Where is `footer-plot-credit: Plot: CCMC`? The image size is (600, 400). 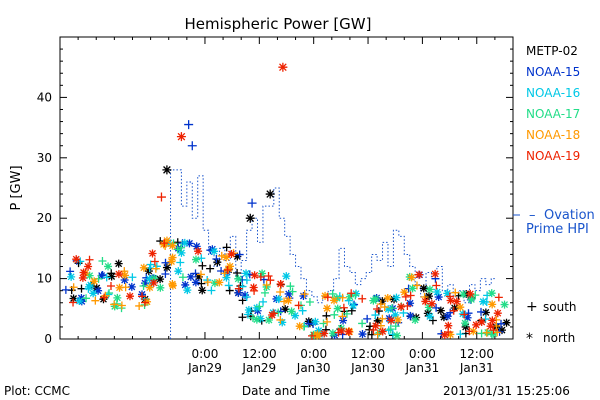
footer-plot-credit: Plot: CCMC is located at coordinates (37, 391).